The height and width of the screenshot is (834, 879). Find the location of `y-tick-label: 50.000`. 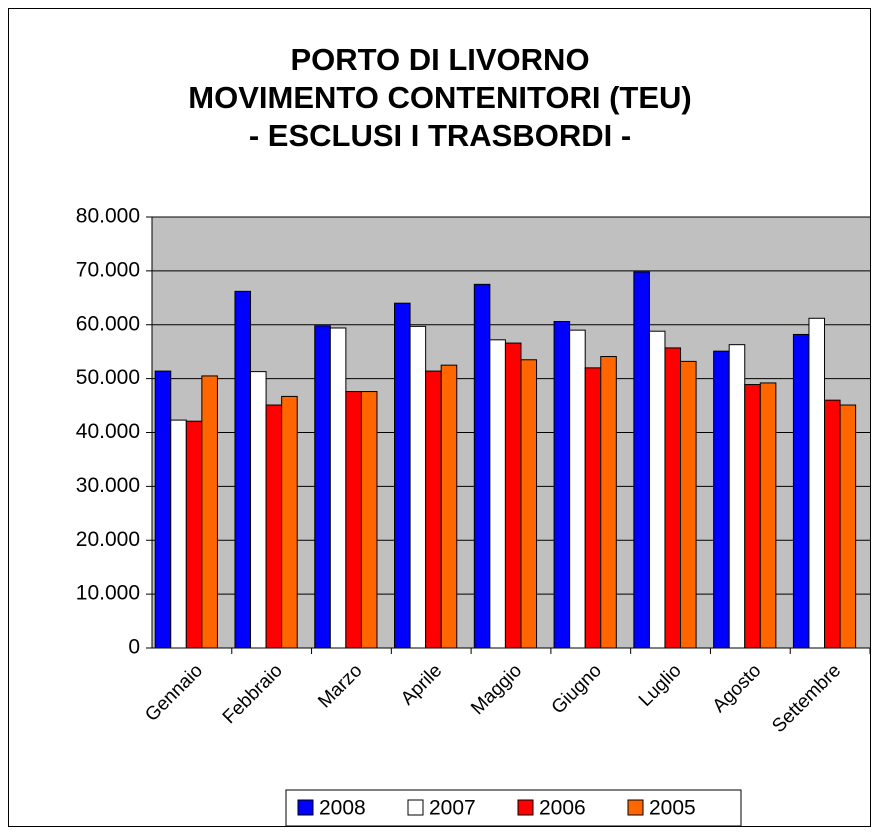

y-tick-label: 50.000 is located at coordinates (108, 377).